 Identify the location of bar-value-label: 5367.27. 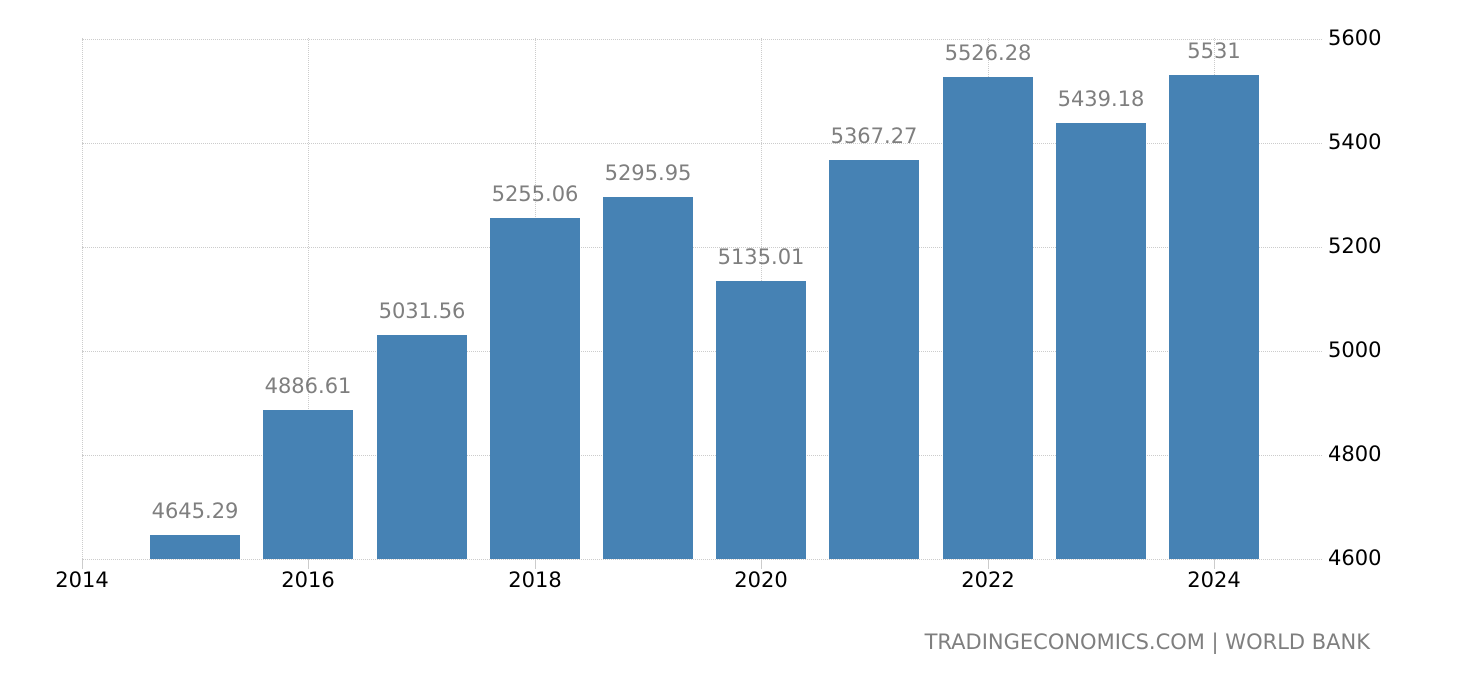
(874, 136).